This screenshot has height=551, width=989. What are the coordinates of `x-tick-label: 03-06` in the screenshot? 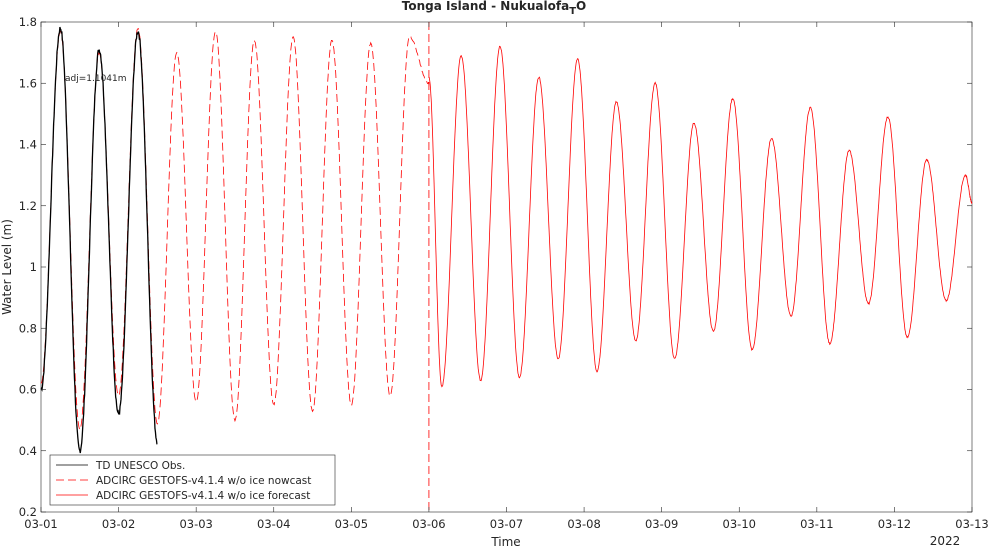 It's located at (428, 524).